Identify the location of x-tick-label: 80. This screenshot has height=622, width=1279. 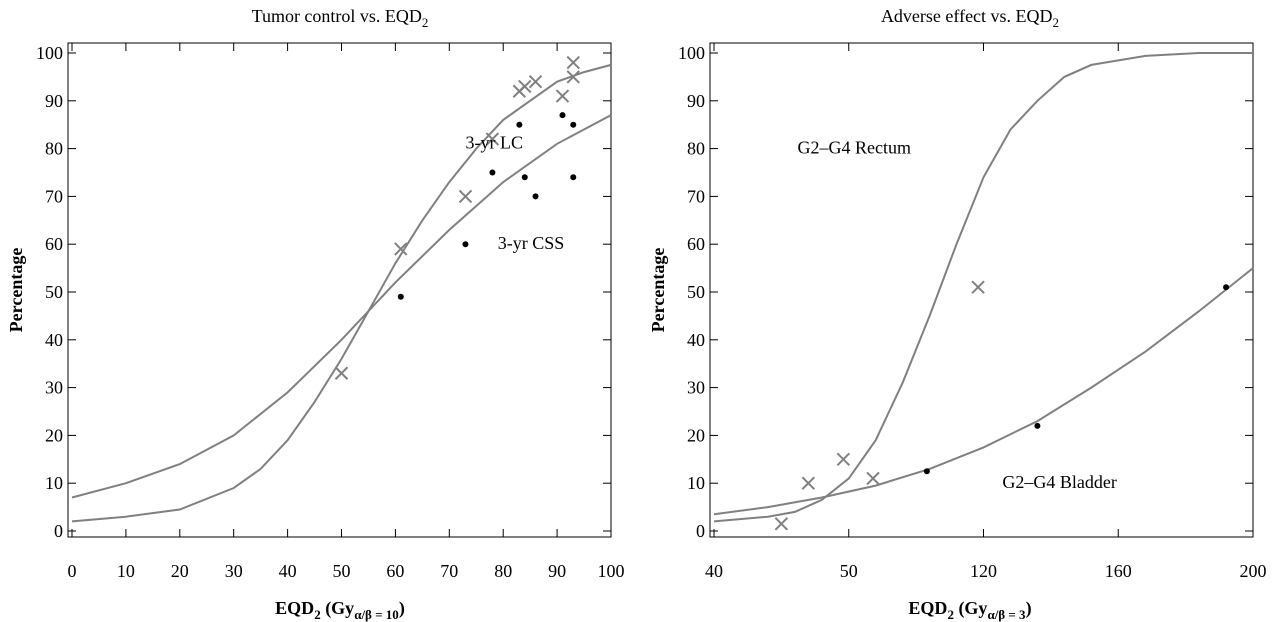
(503, 571).